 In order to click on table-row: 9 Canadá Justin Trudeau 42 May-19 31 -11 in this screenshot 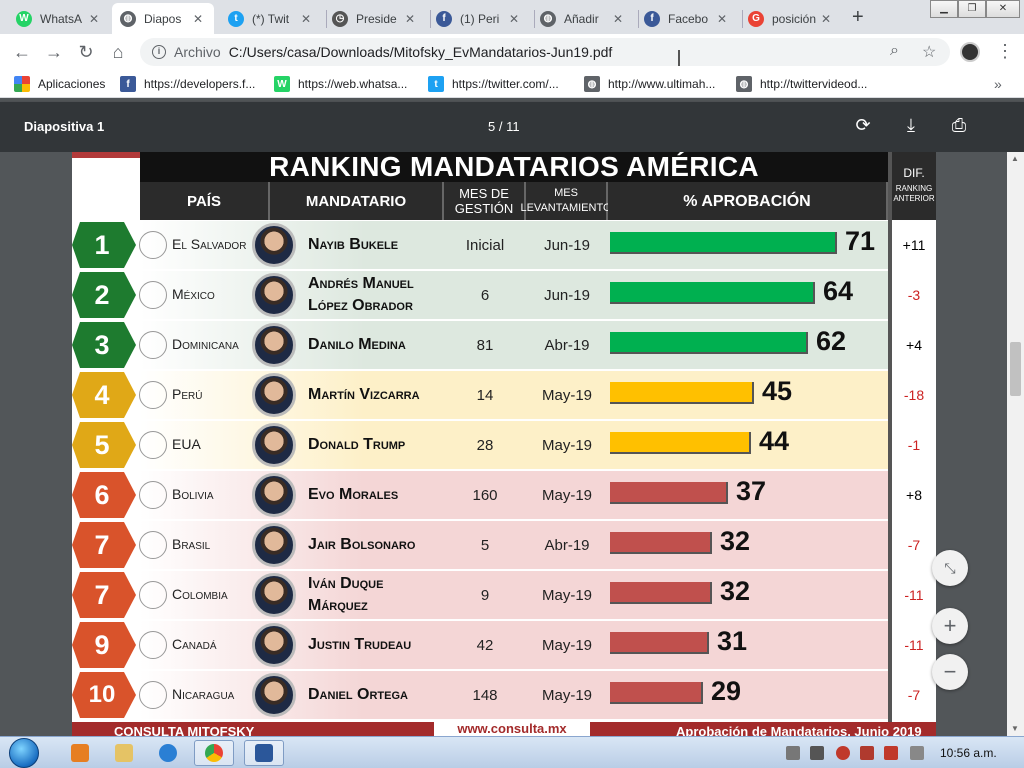, I will do `click(504, 645)`.